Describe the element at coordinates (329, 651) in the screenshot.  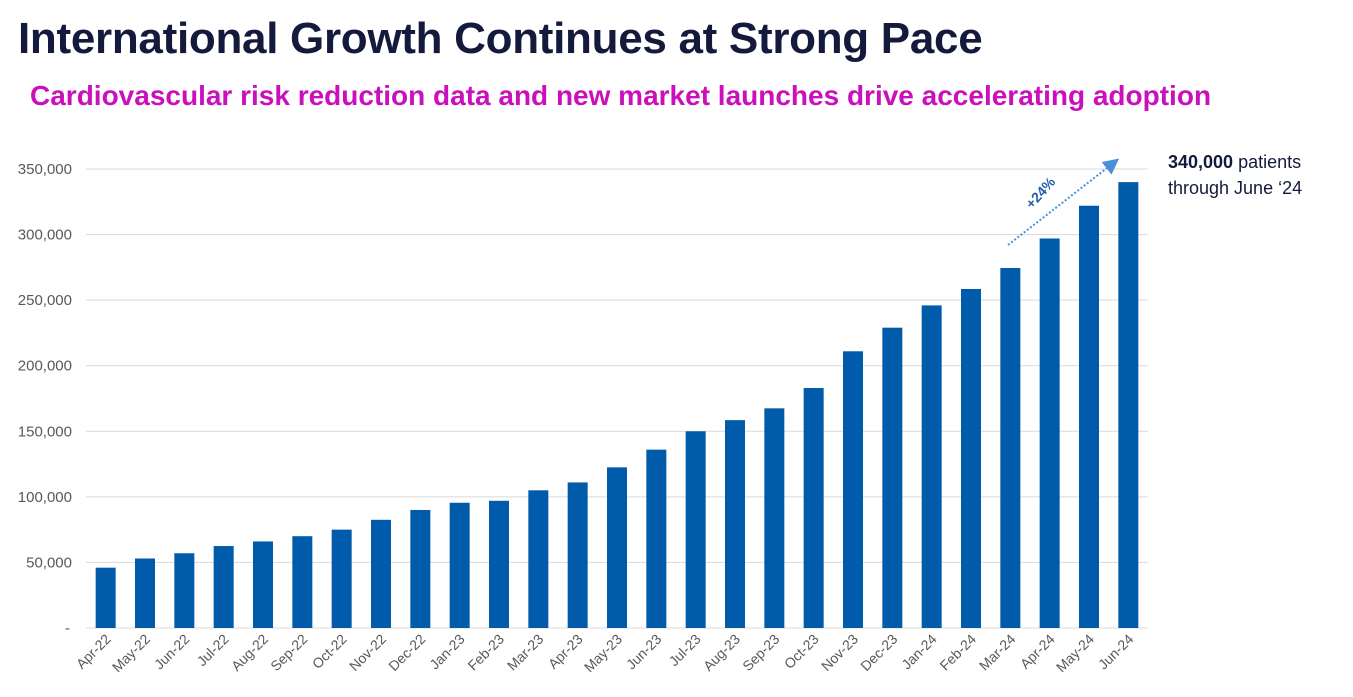
I see `x-tick-label: Oct-22` at that location.